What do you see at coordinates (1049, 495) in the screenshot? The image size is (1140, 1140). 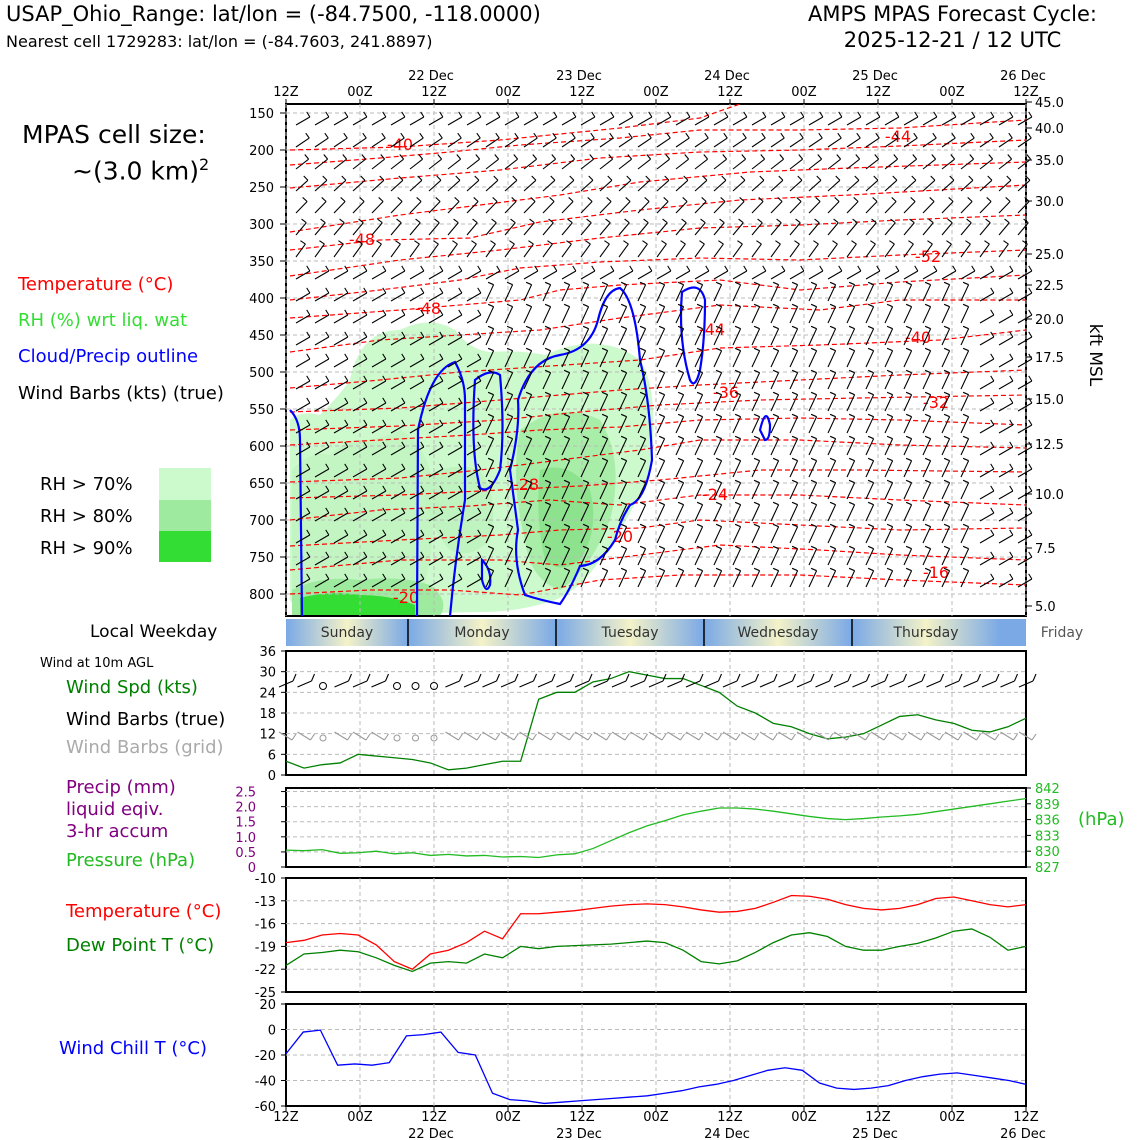 I see `height-tick-label: 10.0` at bounding box center [1049, 495].